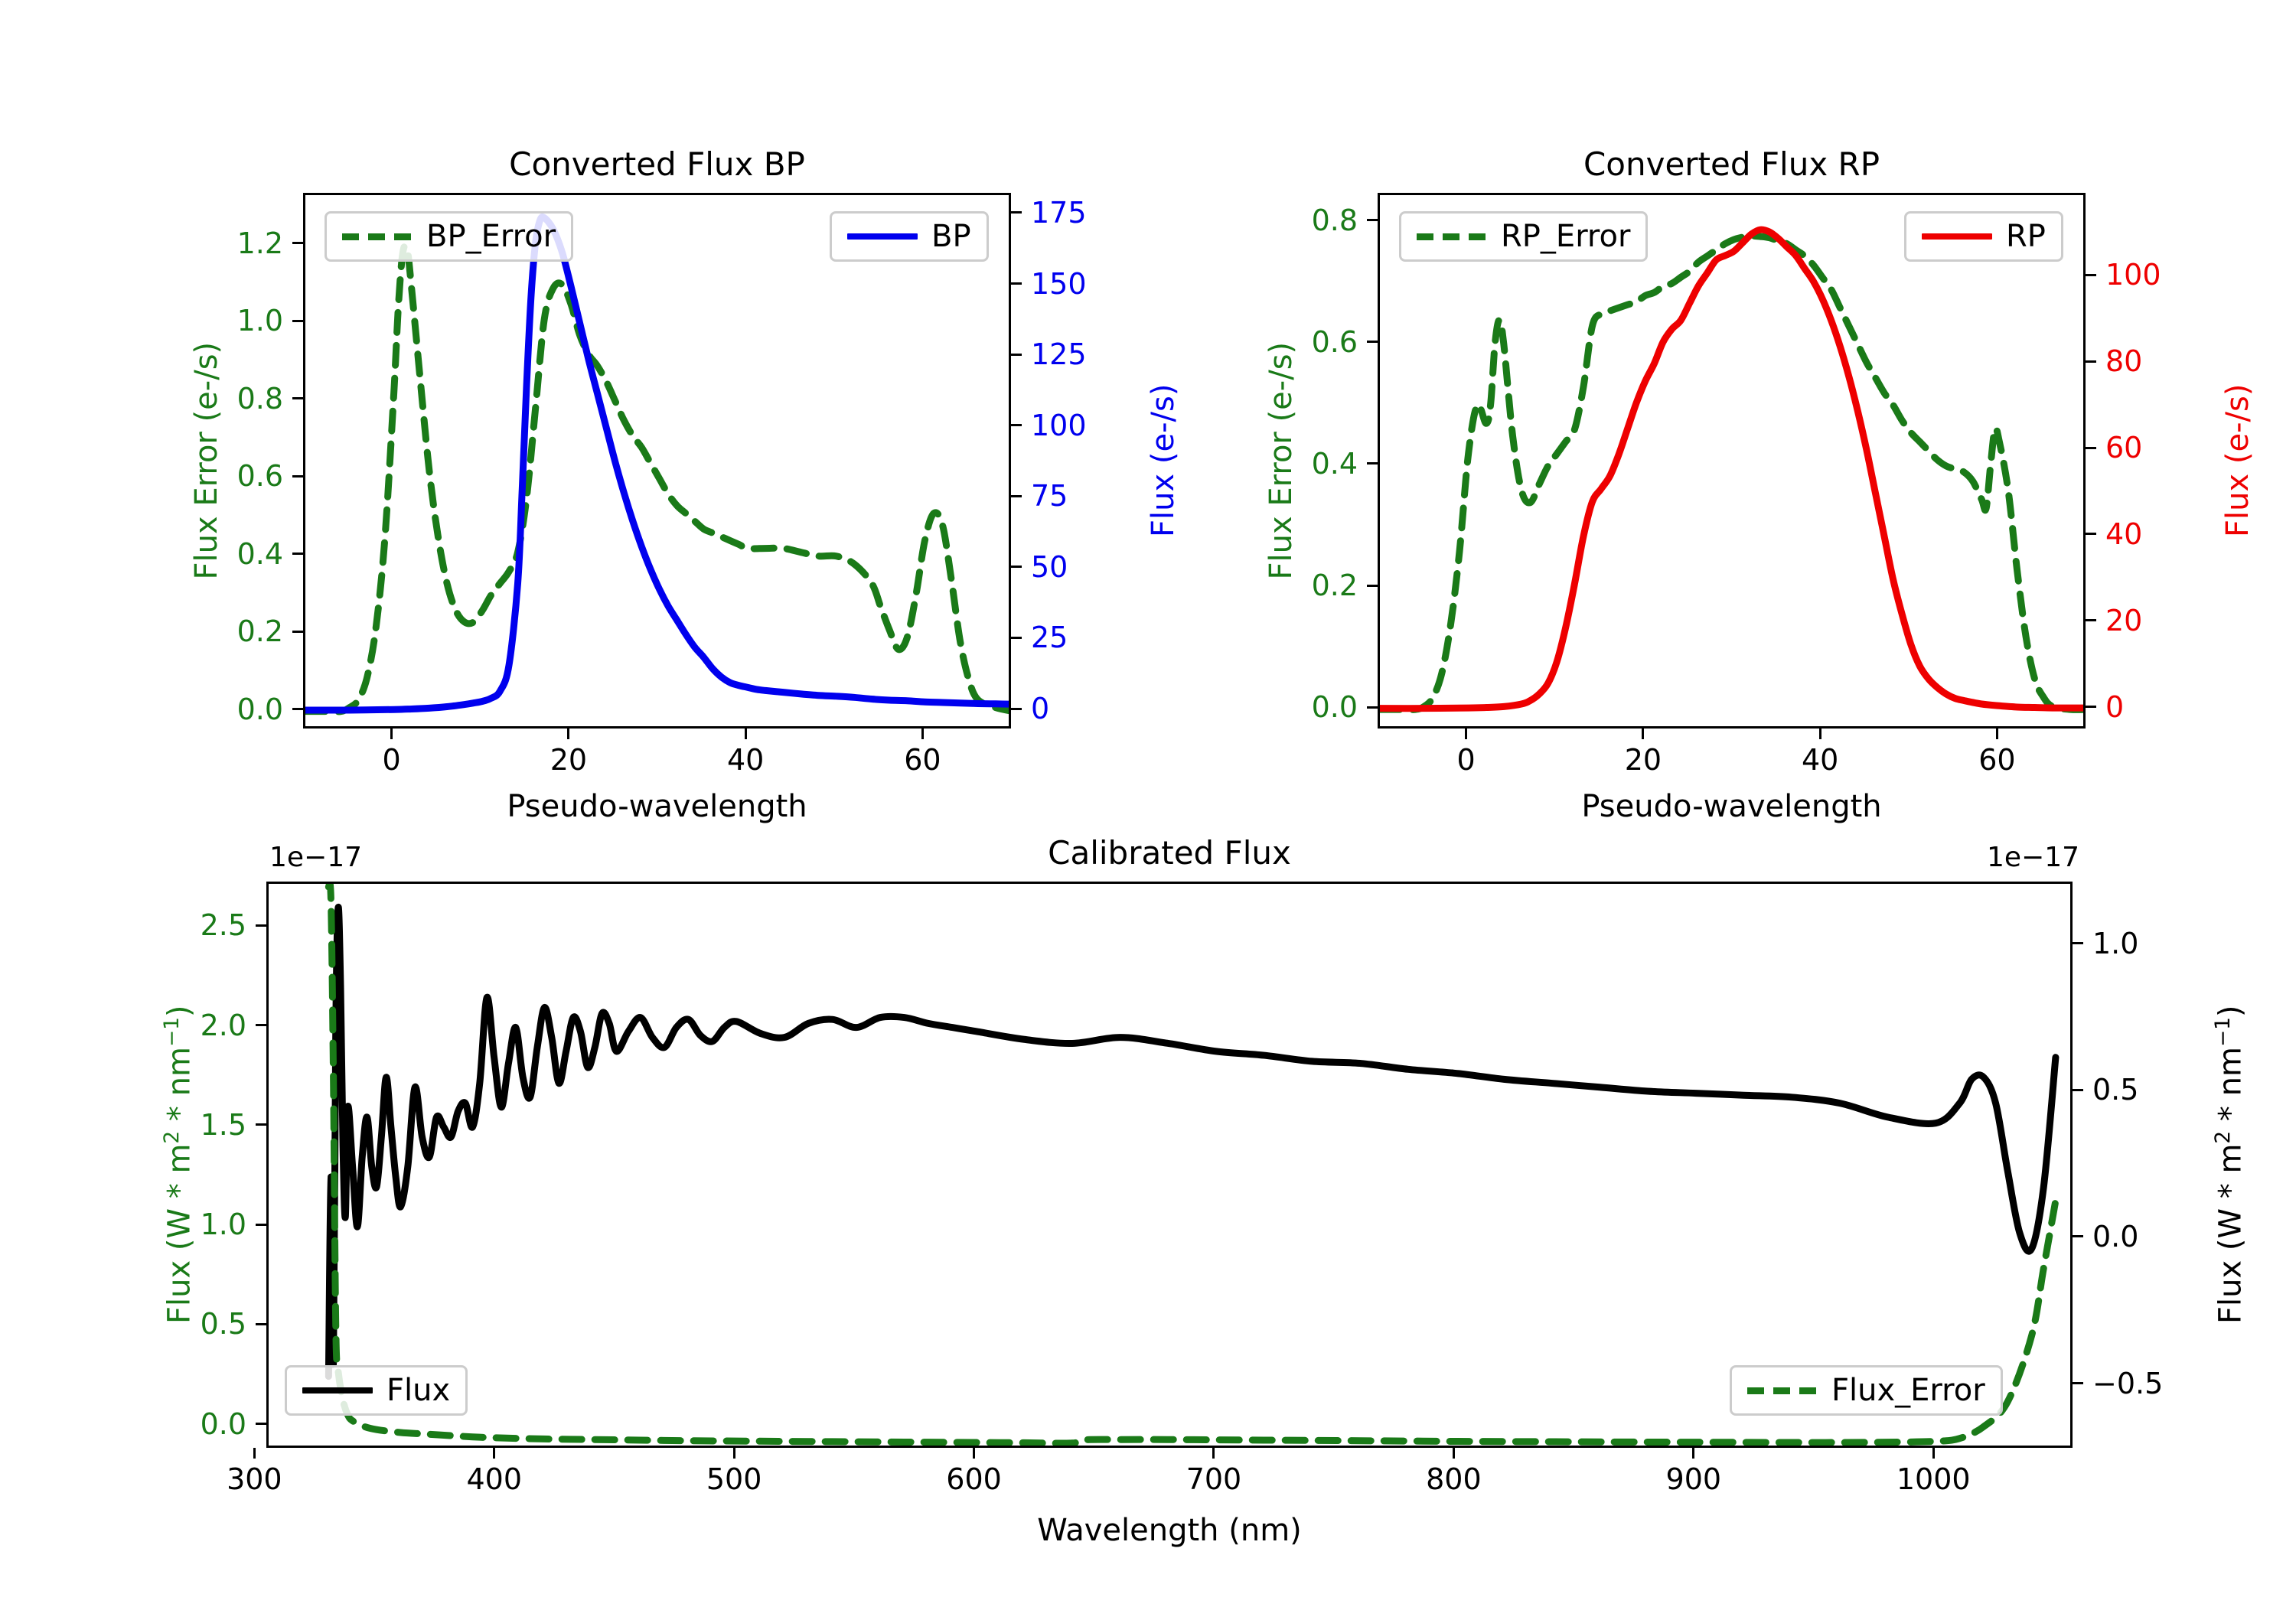 Image resolution: width=2296 pixels, height=1607 pixels. What do you see at coordinates (922, 760) in the screenshot?
I see `ticklabel-bp-x-3: 60` at bounding box center [922, 760].